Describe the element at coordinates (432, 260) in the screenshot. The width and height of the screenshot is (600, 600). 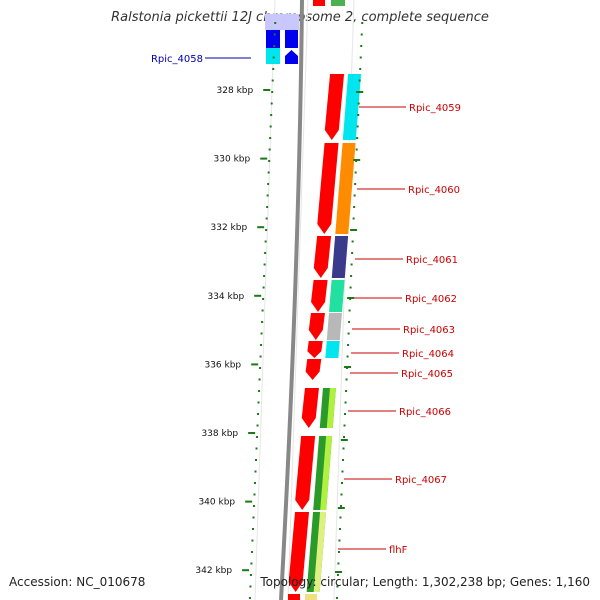
I see `gene-label: Rpic_4061` at that location.